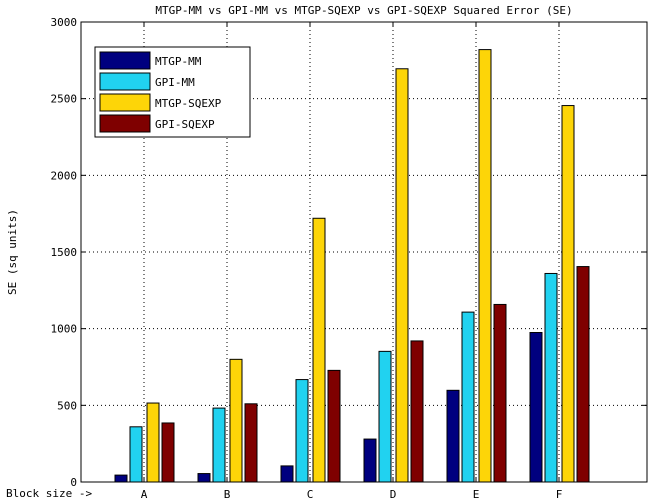 This screenshot has width=648, height=501. What do you see at coordinates (385, 416) in the screenshot?
I see `bar-gpi-mm-d` at bounding box center [385, 416].